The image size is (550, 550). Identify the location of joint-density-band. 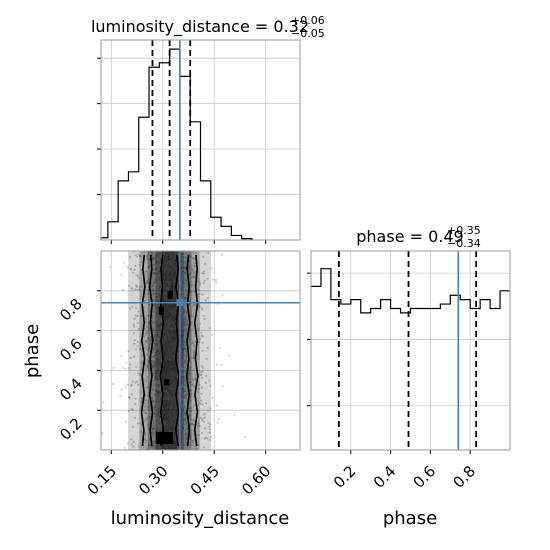
(170, 350).